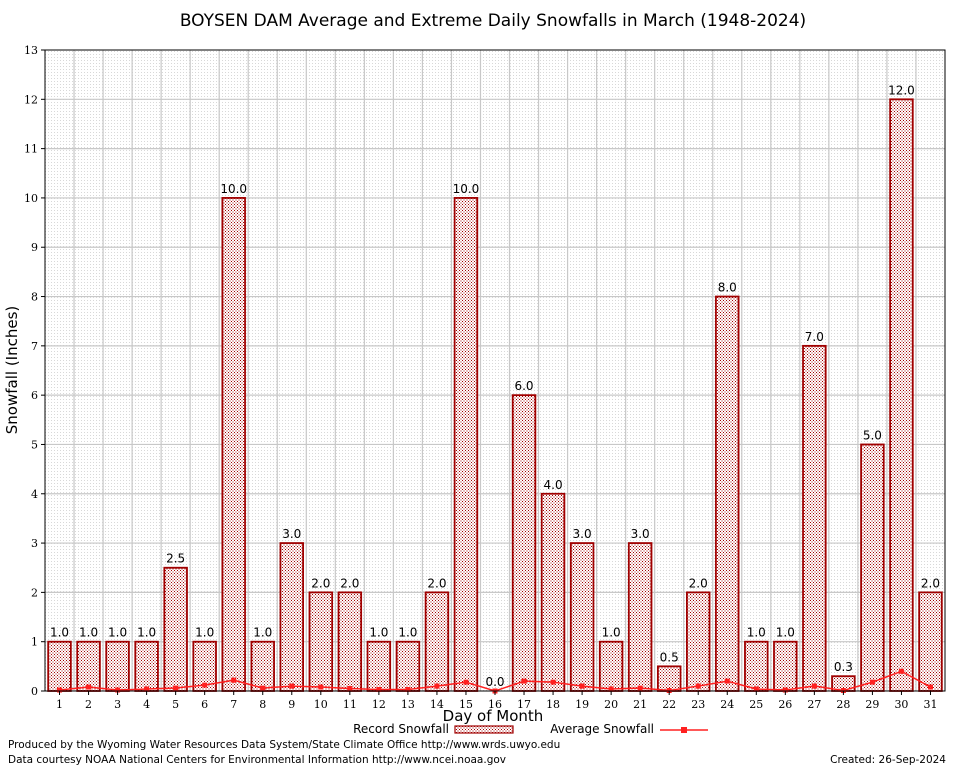  Describe the element at coordinates (901, 90) in the screenshot. I see `bar-value-label: 12.0` at that location.